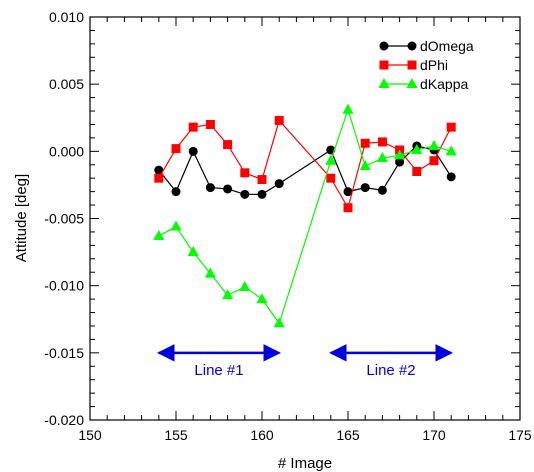 This screenshot has height=472, width=534. What do you see at coordinates (305, 463) in the screenshot?
I see `x-axis-title: # Image` at bounding box center [305, 463].